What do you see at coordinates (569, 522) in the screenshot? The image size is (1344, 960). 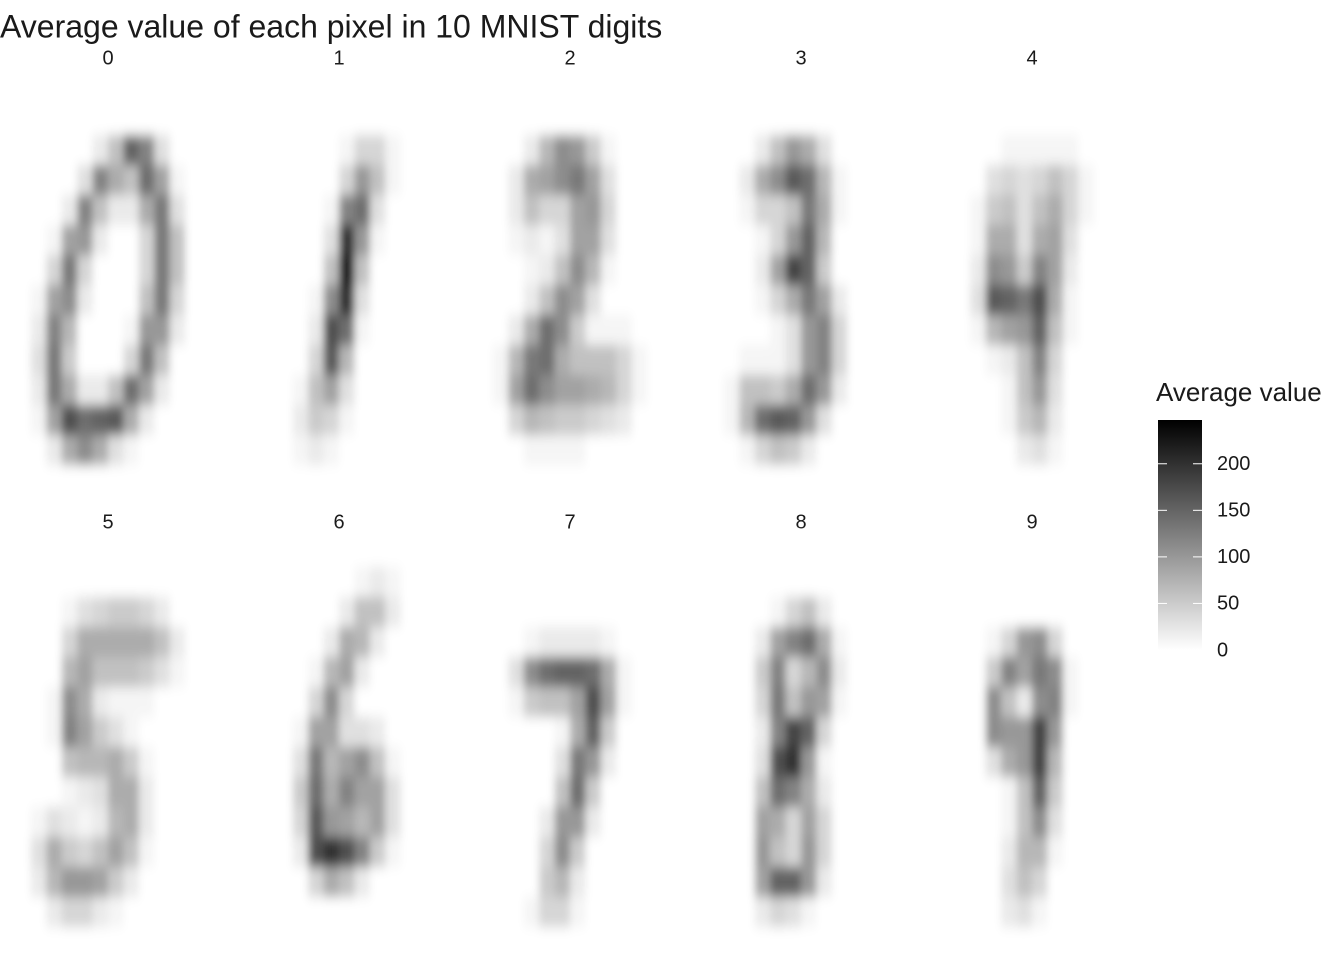 I see `facet-label: 7` at bounding box center [569, 522].